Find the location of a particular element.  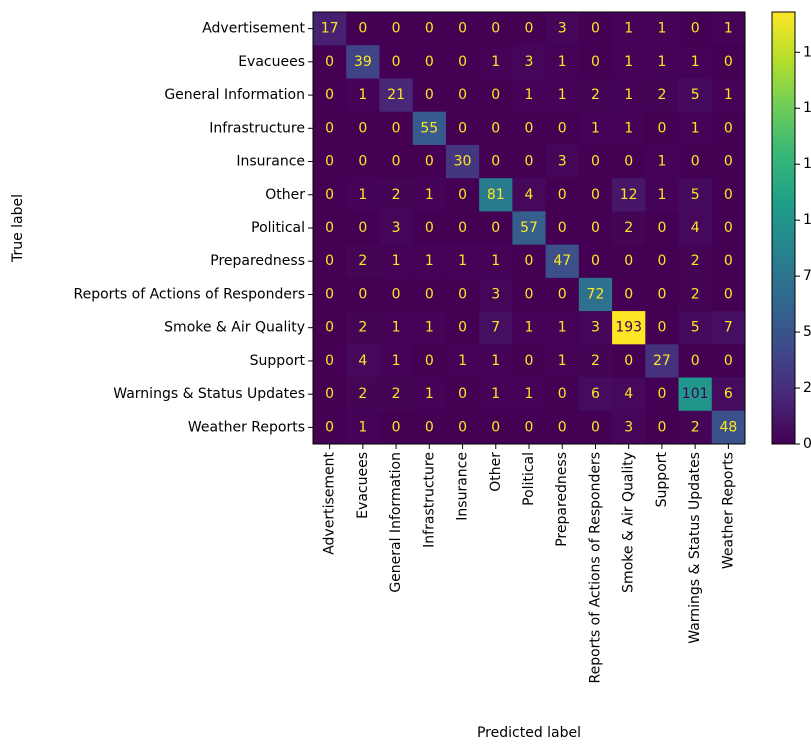

y-tick-label: Evacuees is located at coordinates (271, 62).